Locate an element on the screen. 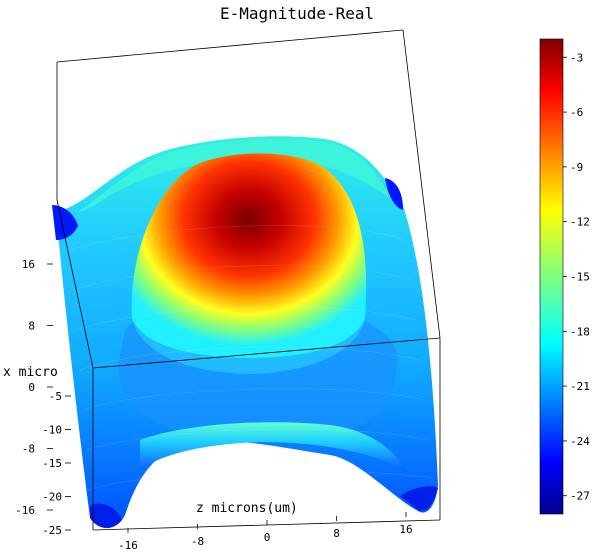 The height and width of the screenshot is (557, 594). colorbar-tick-label: -15 is located at coordinates (580, 277).